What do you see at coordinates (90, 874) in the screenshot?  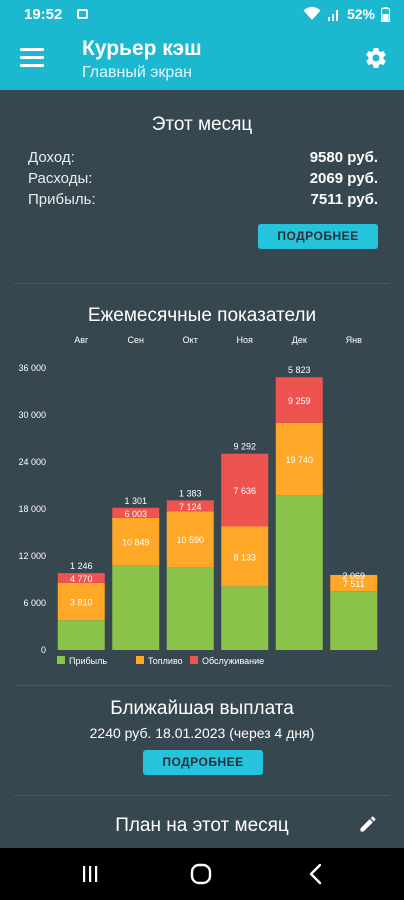 I see `recents-icon` at bounding box center [90, 874].